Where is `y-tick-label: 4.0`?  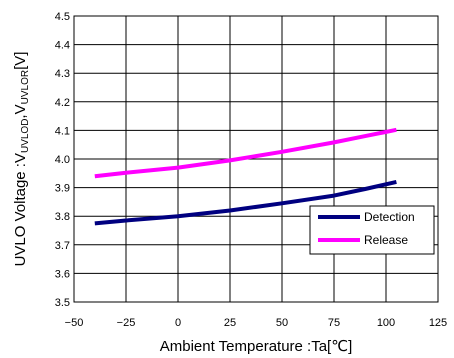
y-tick-label: 4.0 is located at coordinates (62, 160).